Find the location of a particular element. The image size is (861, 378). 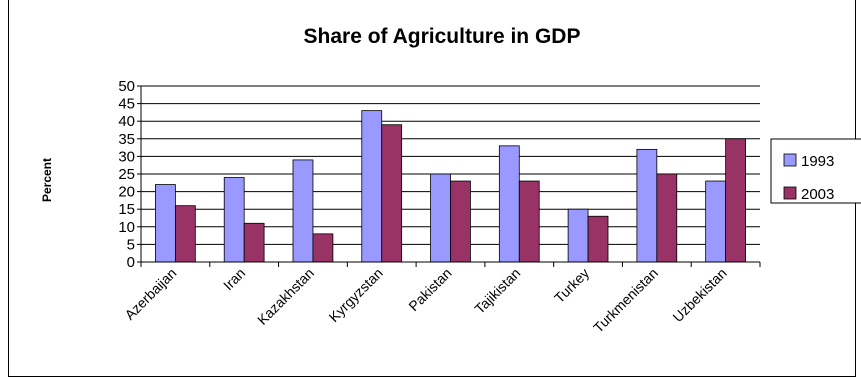

x-tick-label: Turkey is located at coordinates (571, 285).